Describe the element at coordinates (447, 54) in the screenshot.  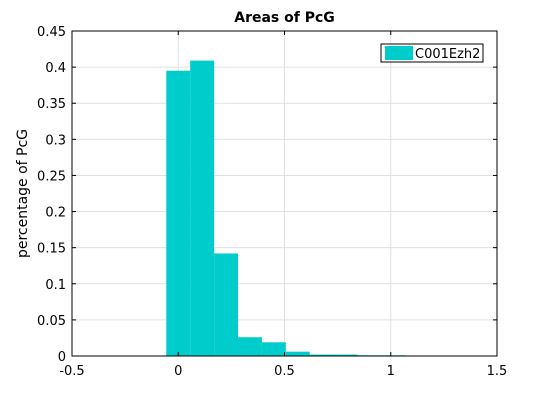
I see `legend-entry-label: C001Ezh2` at that location.